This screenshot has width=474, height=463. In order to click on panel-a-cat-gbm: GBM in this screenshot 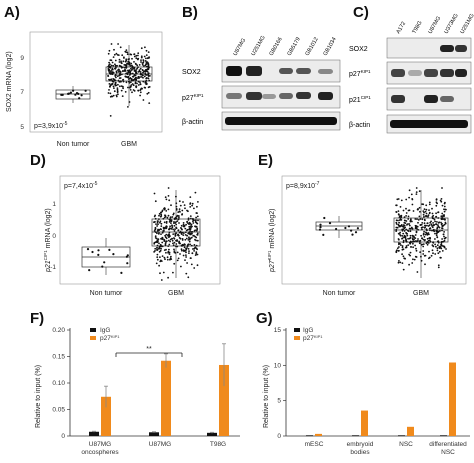, I will do `click(129, 144)`.